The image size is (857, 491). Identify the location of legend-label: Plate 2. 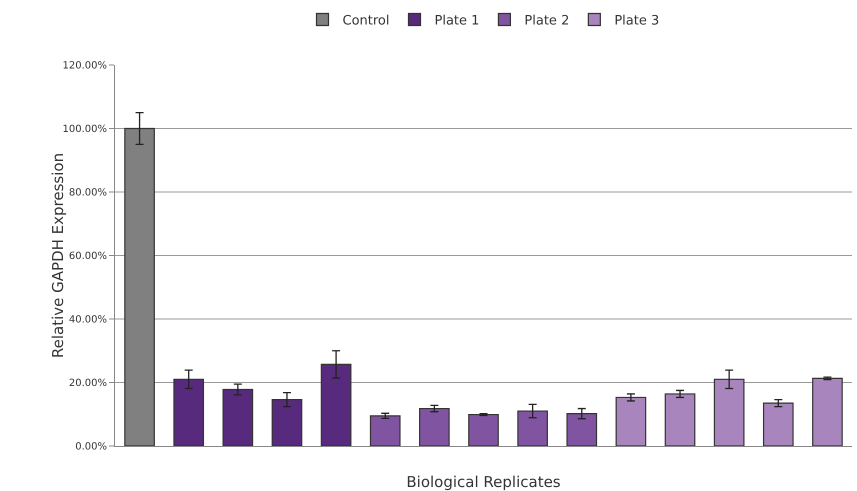
(547, 21).